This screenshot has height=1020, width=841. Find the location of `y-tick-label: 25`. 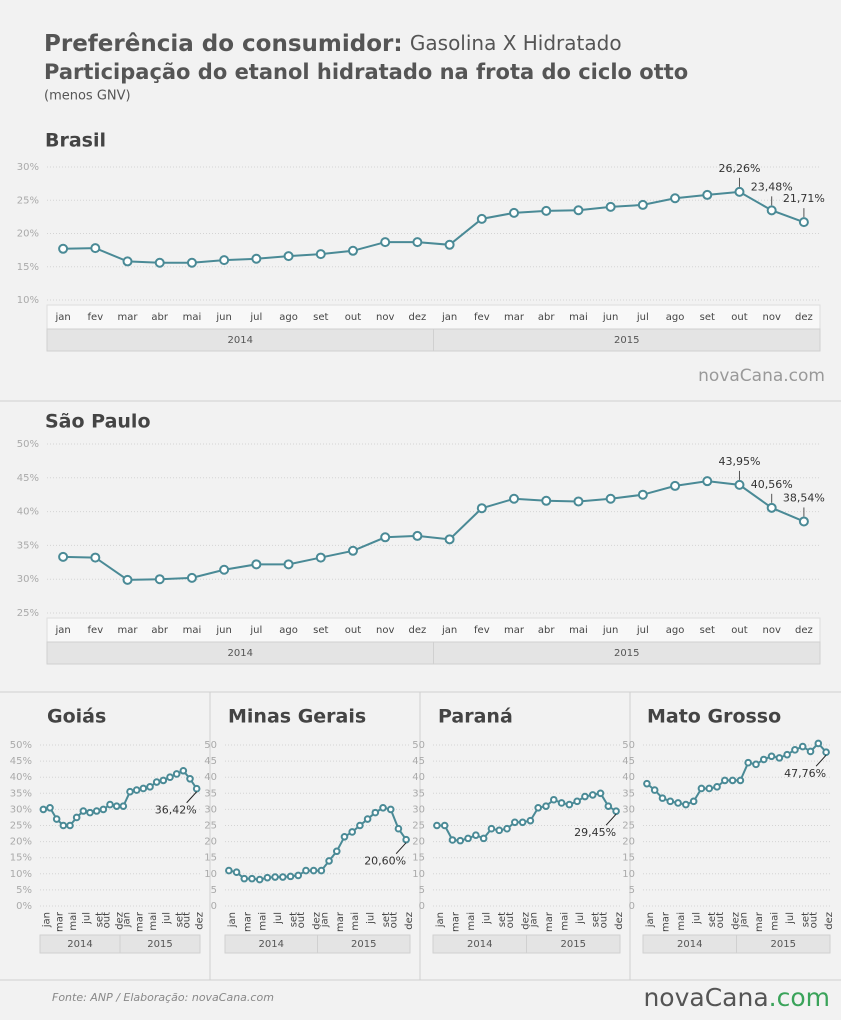

y-tick-label: 25 is located at coordinates (628, 826).